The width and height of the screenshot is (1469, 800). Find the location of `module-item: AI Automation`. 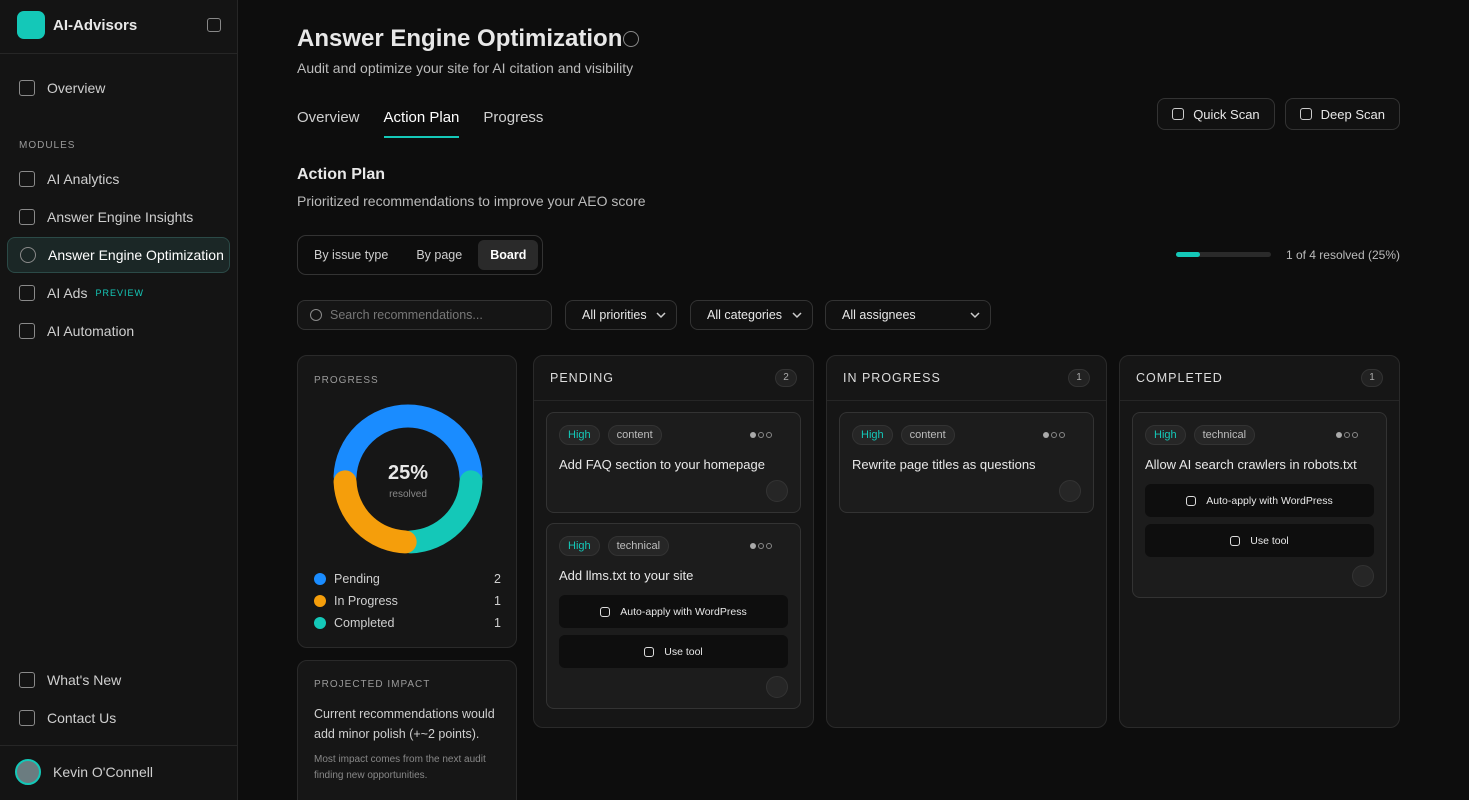

module-item: AI Automation is located at coordinates (118, 331).